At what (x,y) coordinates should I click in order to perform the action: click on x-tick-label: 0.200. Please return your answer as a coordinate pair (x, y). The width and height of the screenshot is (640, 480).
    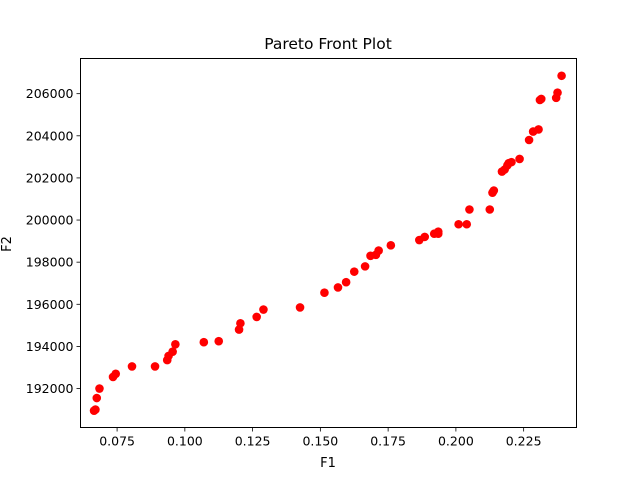
    Looking at the image, I should click on (456, 441).